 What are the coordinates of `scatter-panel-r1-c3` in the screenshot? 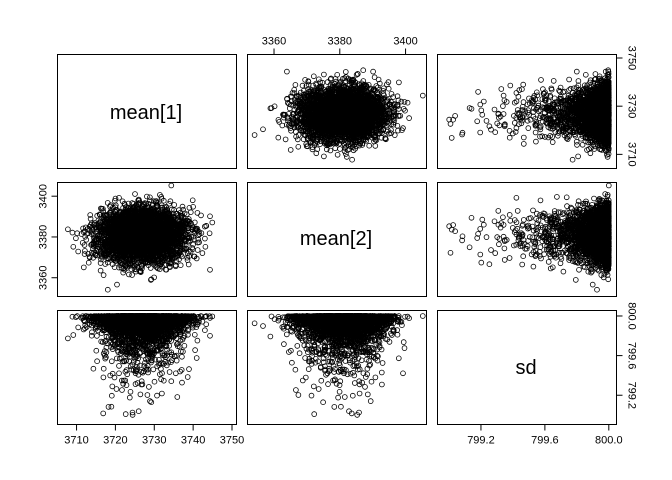 It's located at (529, 115).